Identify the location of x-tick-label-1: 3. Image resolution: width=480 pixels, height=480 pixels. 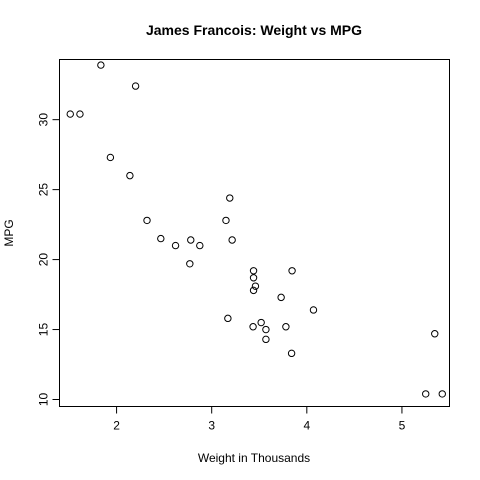
(211, 426).